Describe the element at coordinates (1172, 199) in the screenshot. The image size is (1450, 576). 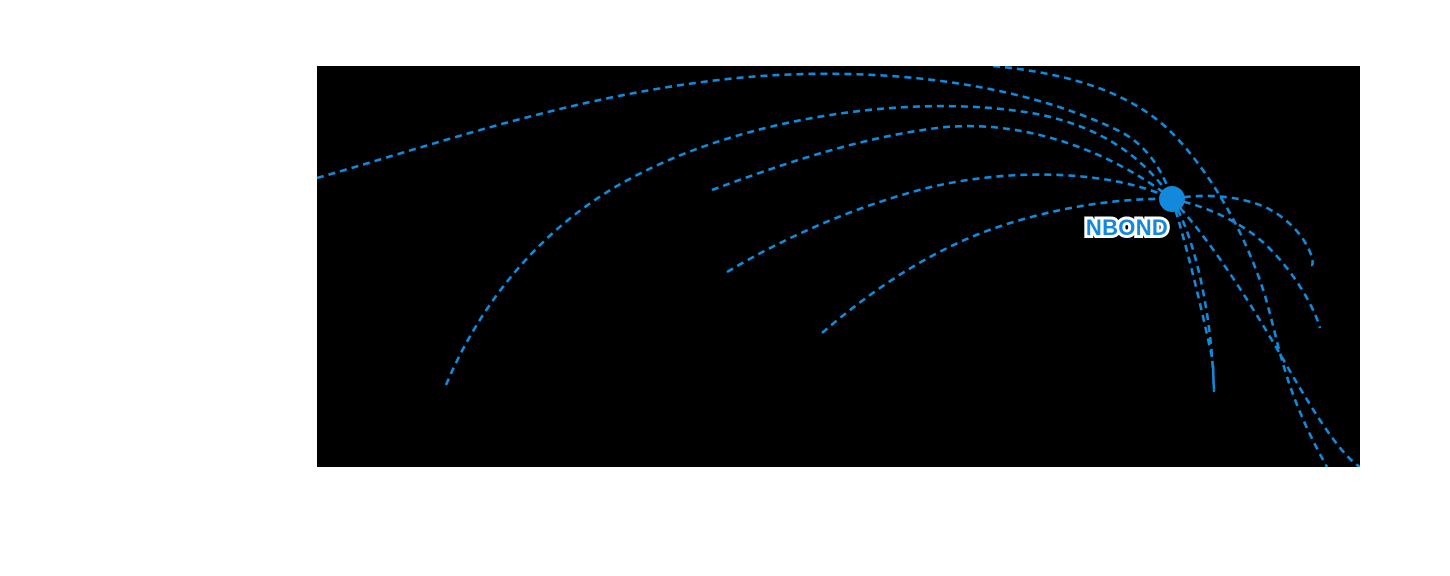
I see `node-marker-nbond` at that location.